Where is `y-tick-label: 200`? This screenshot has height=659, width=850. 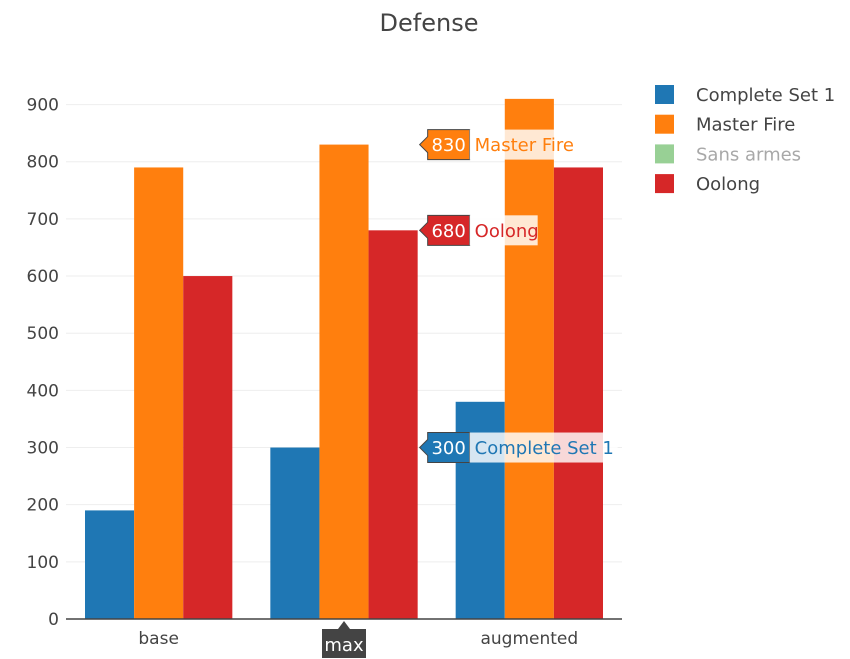 y-tick-label: 200 is located at coordinates (43, 506).